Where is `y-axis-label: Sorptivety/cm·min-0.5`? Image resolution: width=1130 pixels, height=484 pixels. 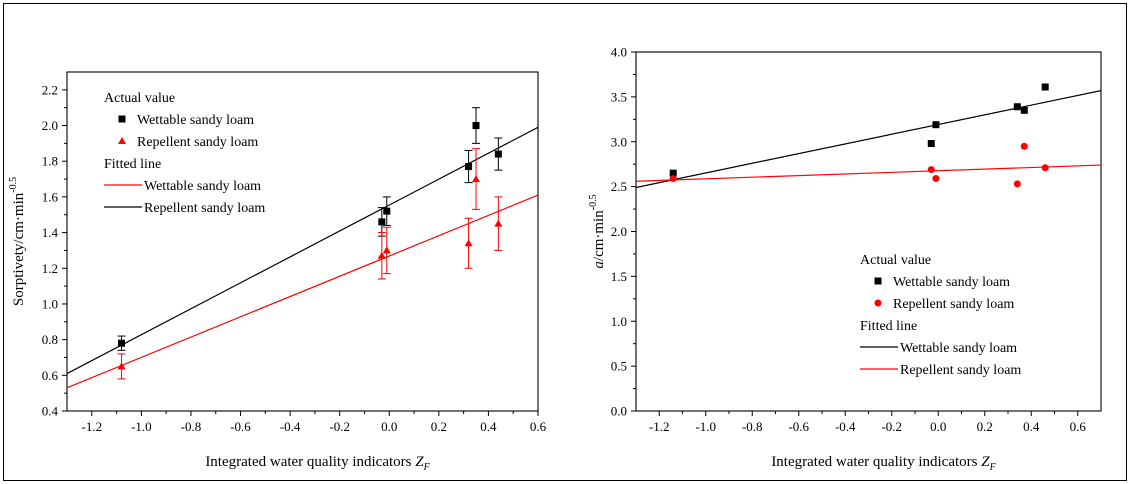
y-axis-label: Sorptivety/cm·min-0.5 is located at coordinates (17, 241).